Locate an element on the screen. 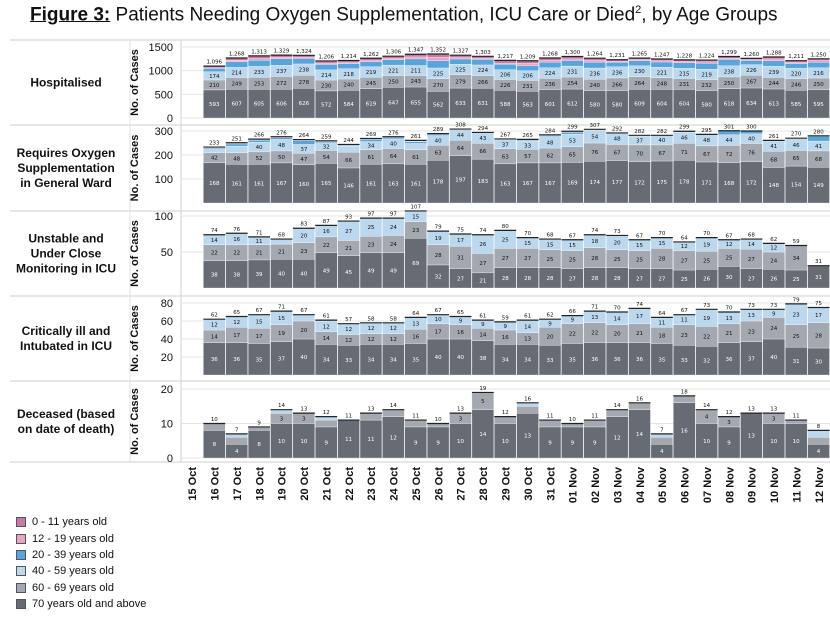 The width and height of the screenshot is (830, 622). total-value-label: 1,303 is located at coordinates (483, 53).